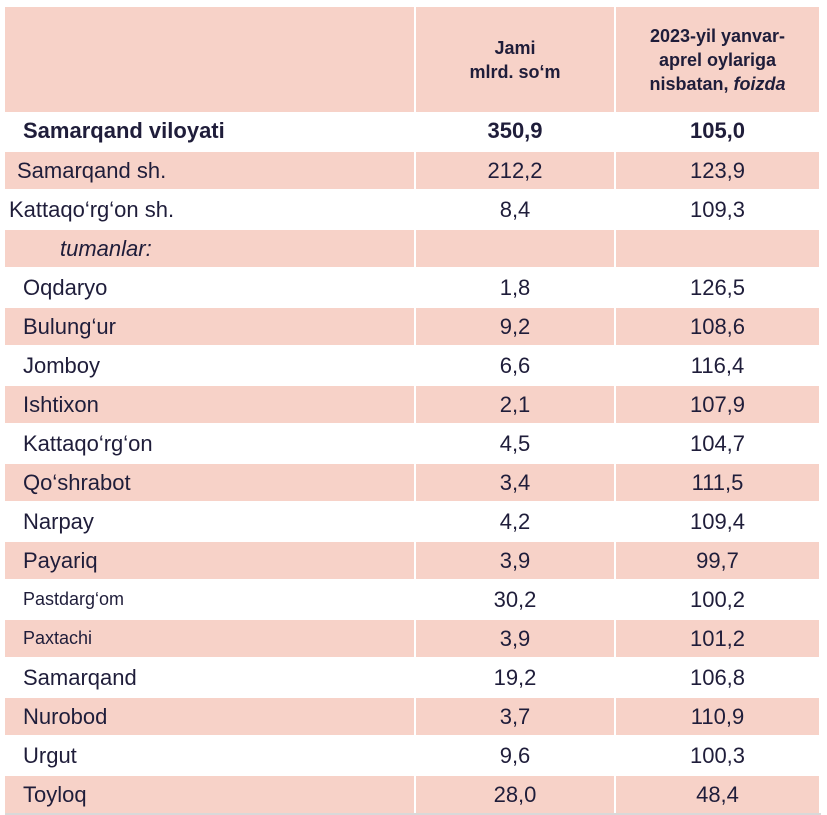  Describe the element at coordinates (515, 756) in the screenshot. I see `row-total: 9,6` at that location.